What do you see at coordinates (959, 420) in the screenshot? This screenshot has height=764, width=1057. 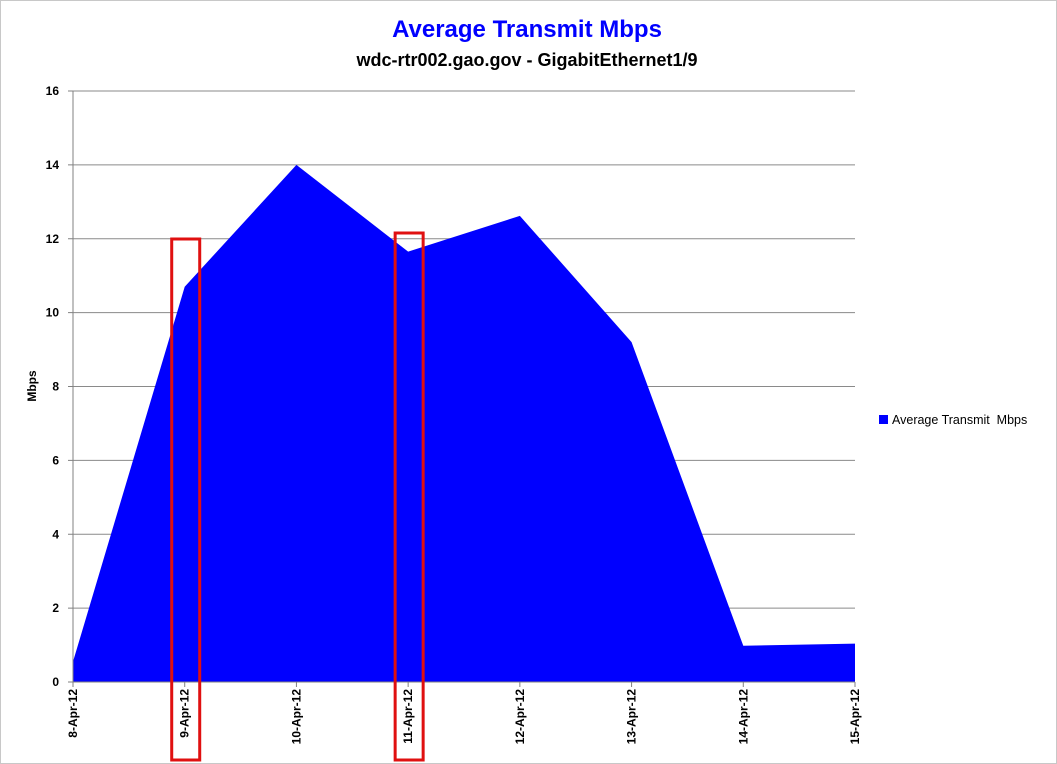 I see `legend-label: Average Transmit Mbps` at bounding box center [959, 420].